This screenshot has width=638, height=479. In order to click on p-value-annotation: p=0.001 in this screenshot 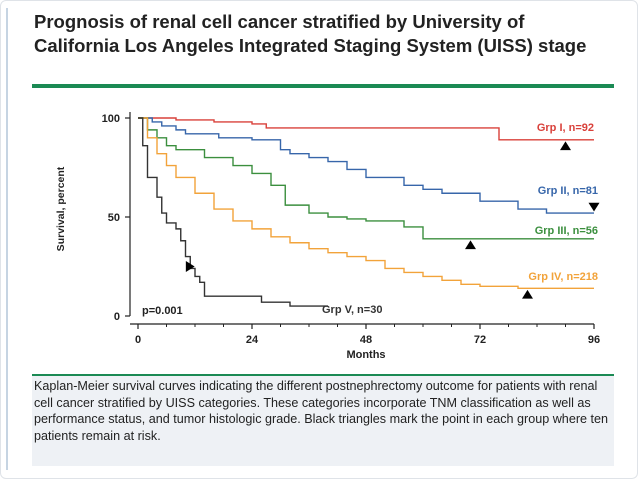, I will do `click(162, 311)`.